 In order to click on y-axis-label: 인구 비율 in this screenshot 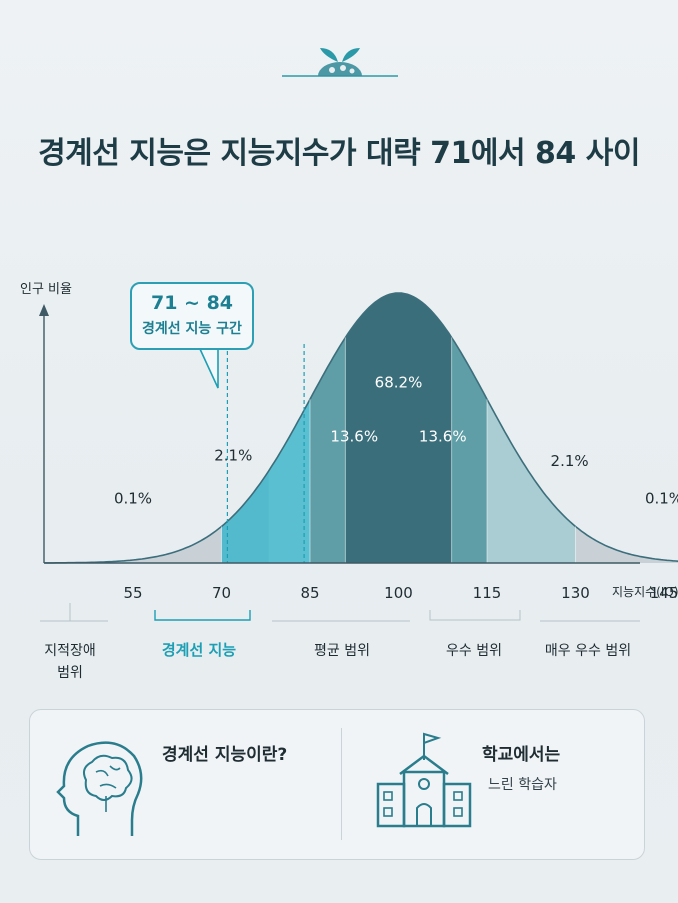, I will do `click(46, 289)`.